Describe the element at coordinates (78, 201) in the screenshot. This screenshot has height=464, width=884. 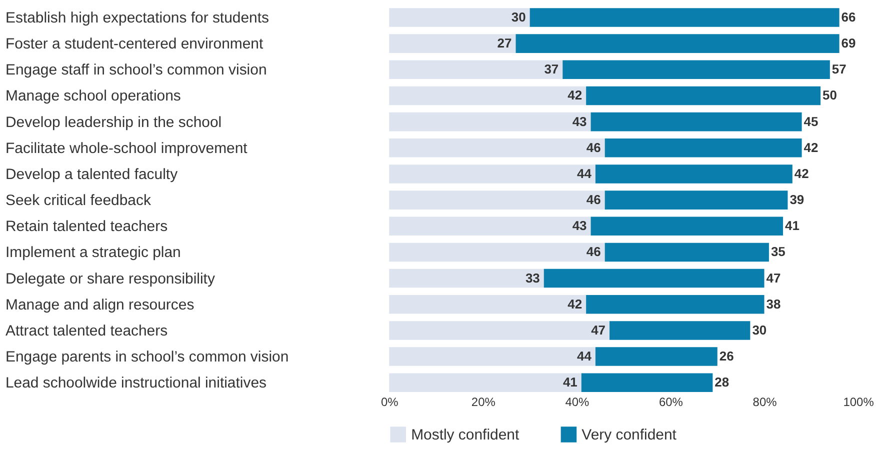
I see `y-tick-label: Seek critical feedback` at that location.